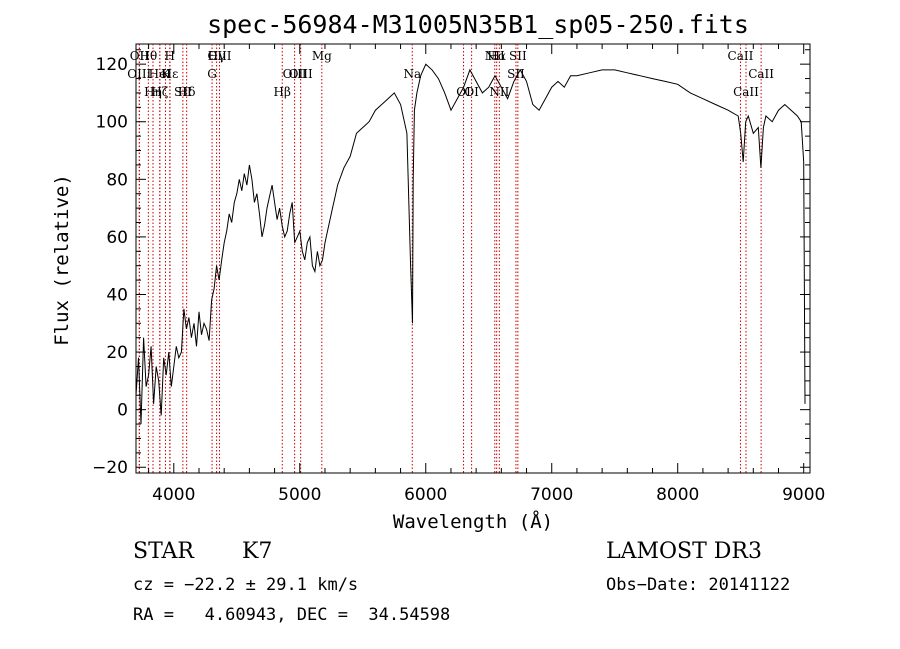 Image resolution: width=900 pixels, height=649 pixels. Describe the element at coordinates (112, 123) in the screenshot. I see `y-tick-label: 100` at that location.